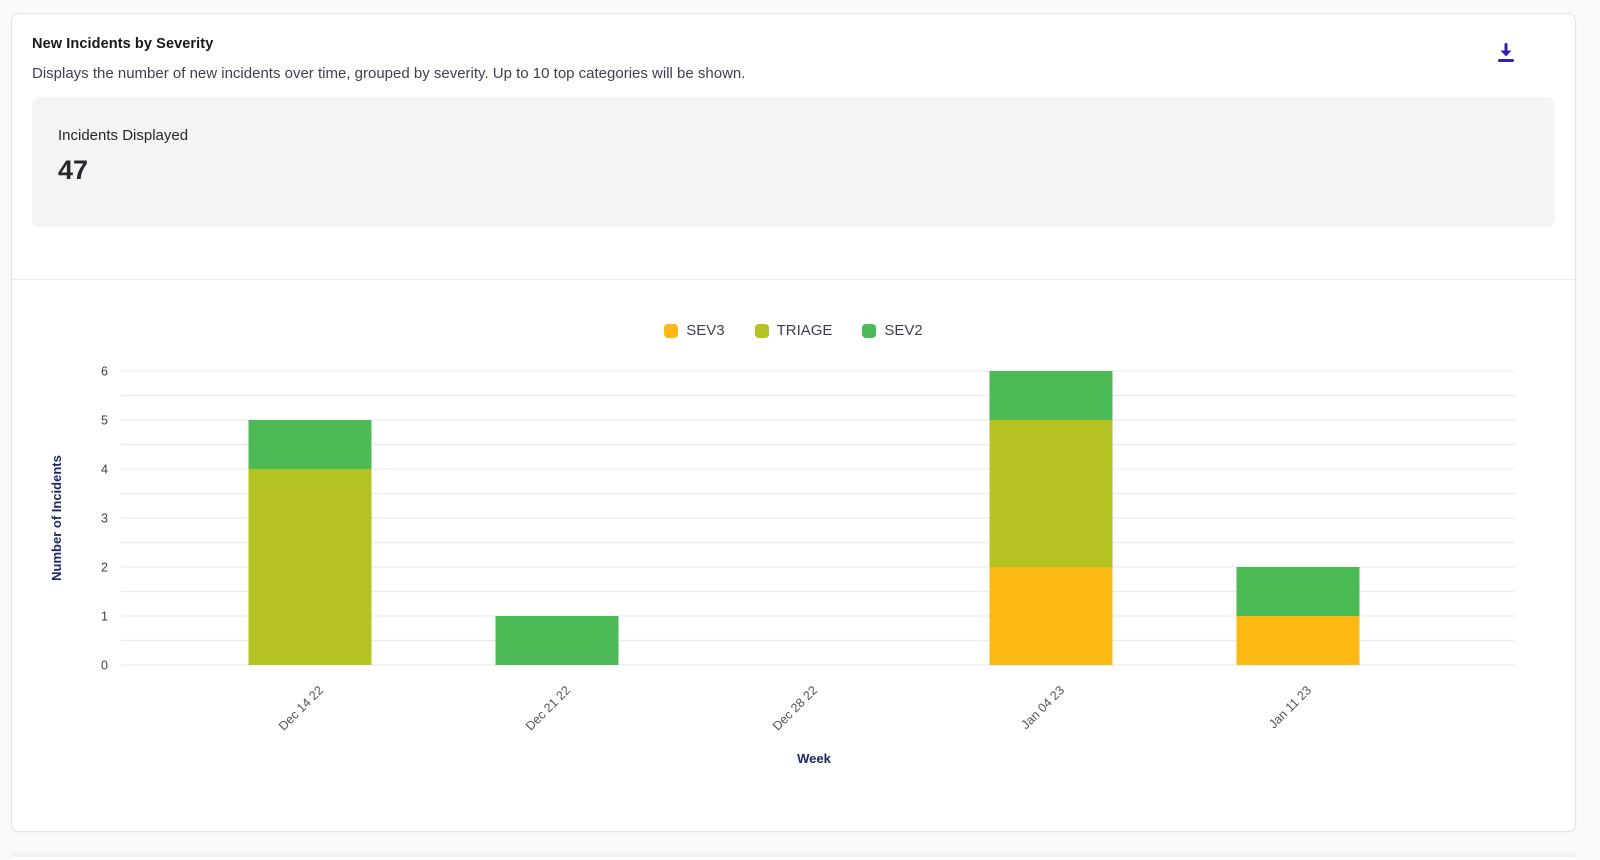 This screenshot has width=1600, height=860. Describe the element at coordinates (73, 170) in the screenshot. I see `stat-value: 47` at that location.